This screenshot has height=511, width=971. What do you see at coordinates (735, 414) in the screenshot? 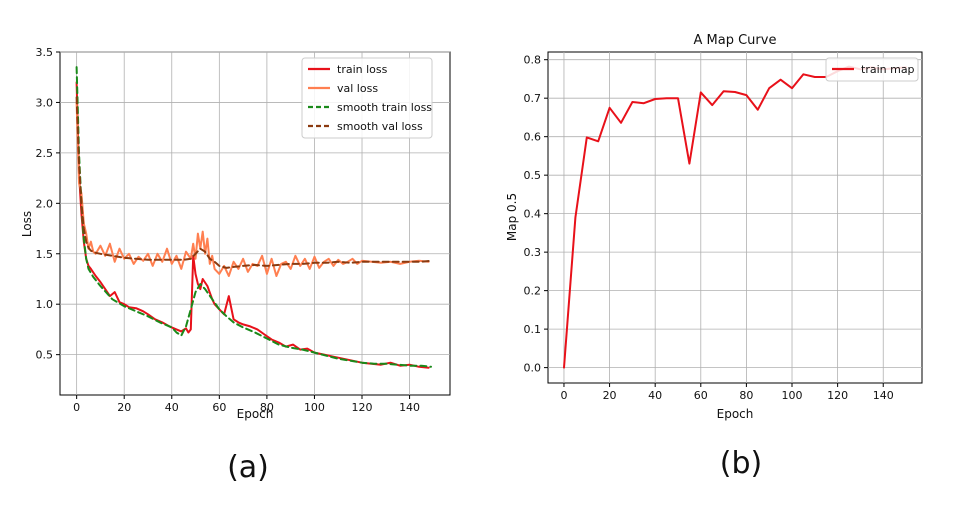
I see `xlabel-b: Epoch` at bounding box center [735, 414].